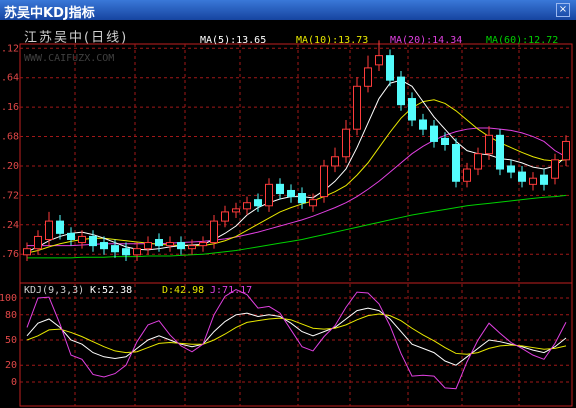  I want to click on y-tick-label: 50, so click(11, 340).